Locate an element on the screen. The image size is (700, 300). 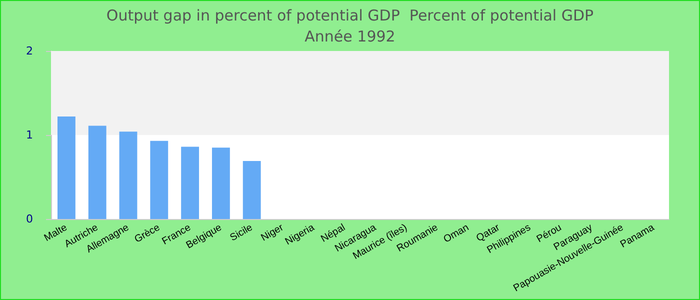
x-tick-label: Oman is located at coordinates (456, 234).